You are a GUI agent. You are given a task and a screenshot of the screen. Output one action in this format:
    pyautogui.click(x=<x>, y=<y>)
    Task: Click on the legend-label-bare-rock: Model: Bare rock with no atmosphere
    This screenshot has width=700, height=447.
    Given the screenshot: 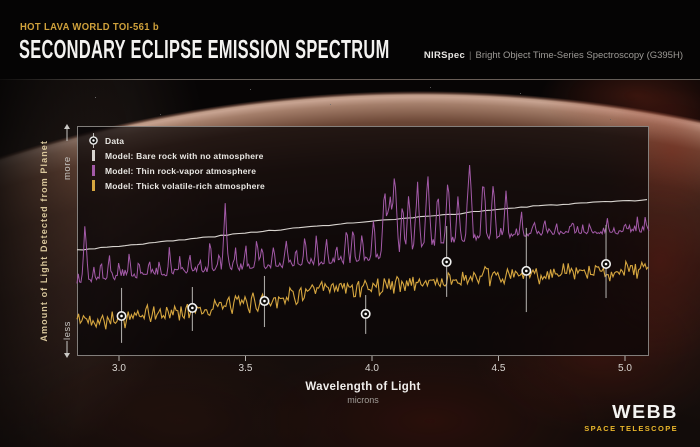 What is the action you would take?
    pyautogui.click(x=184, y=155)
    